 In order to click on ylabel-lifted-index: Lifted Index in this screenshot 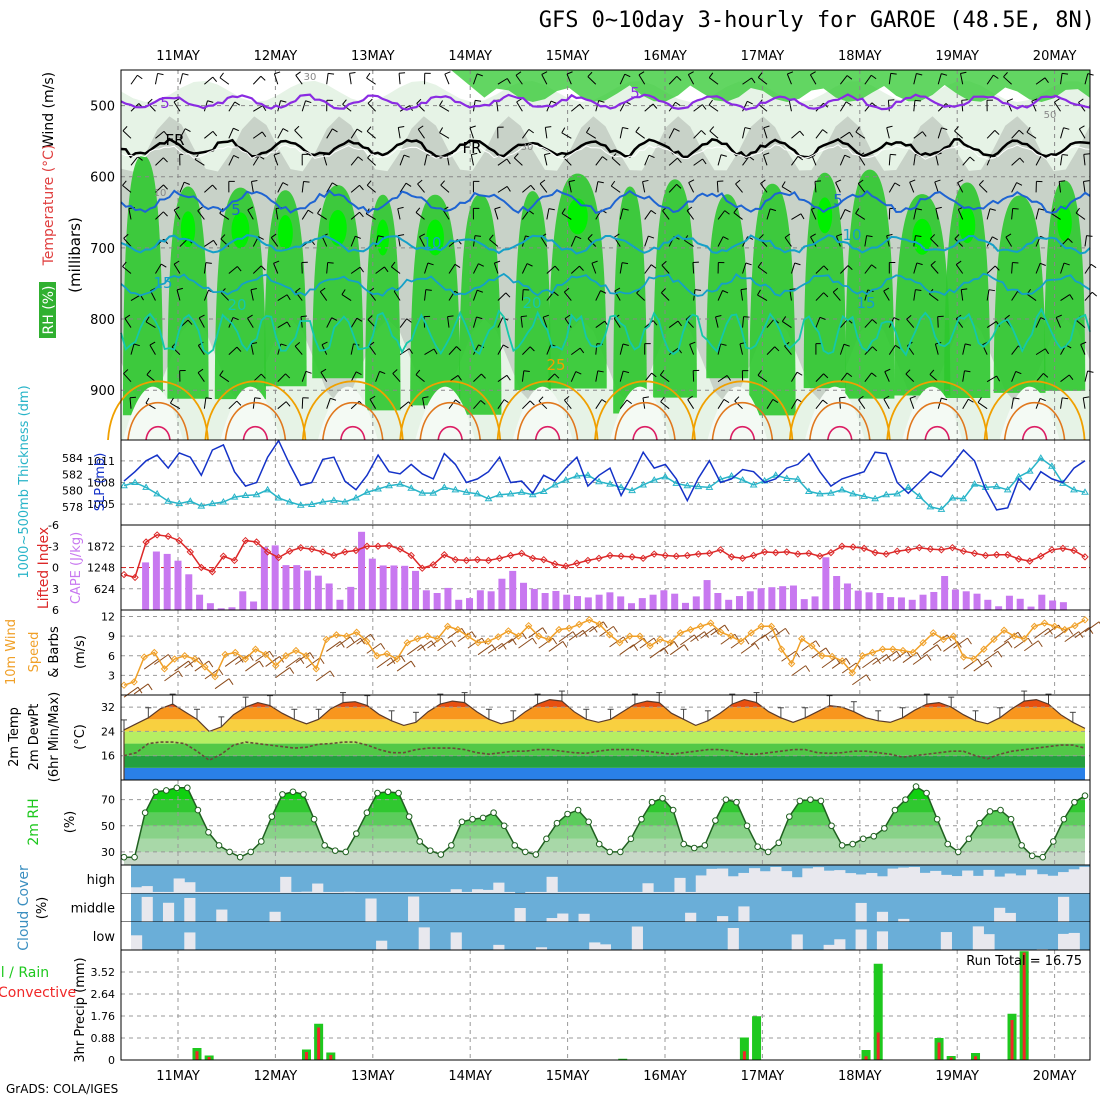, I will do `click(44, 568)`.